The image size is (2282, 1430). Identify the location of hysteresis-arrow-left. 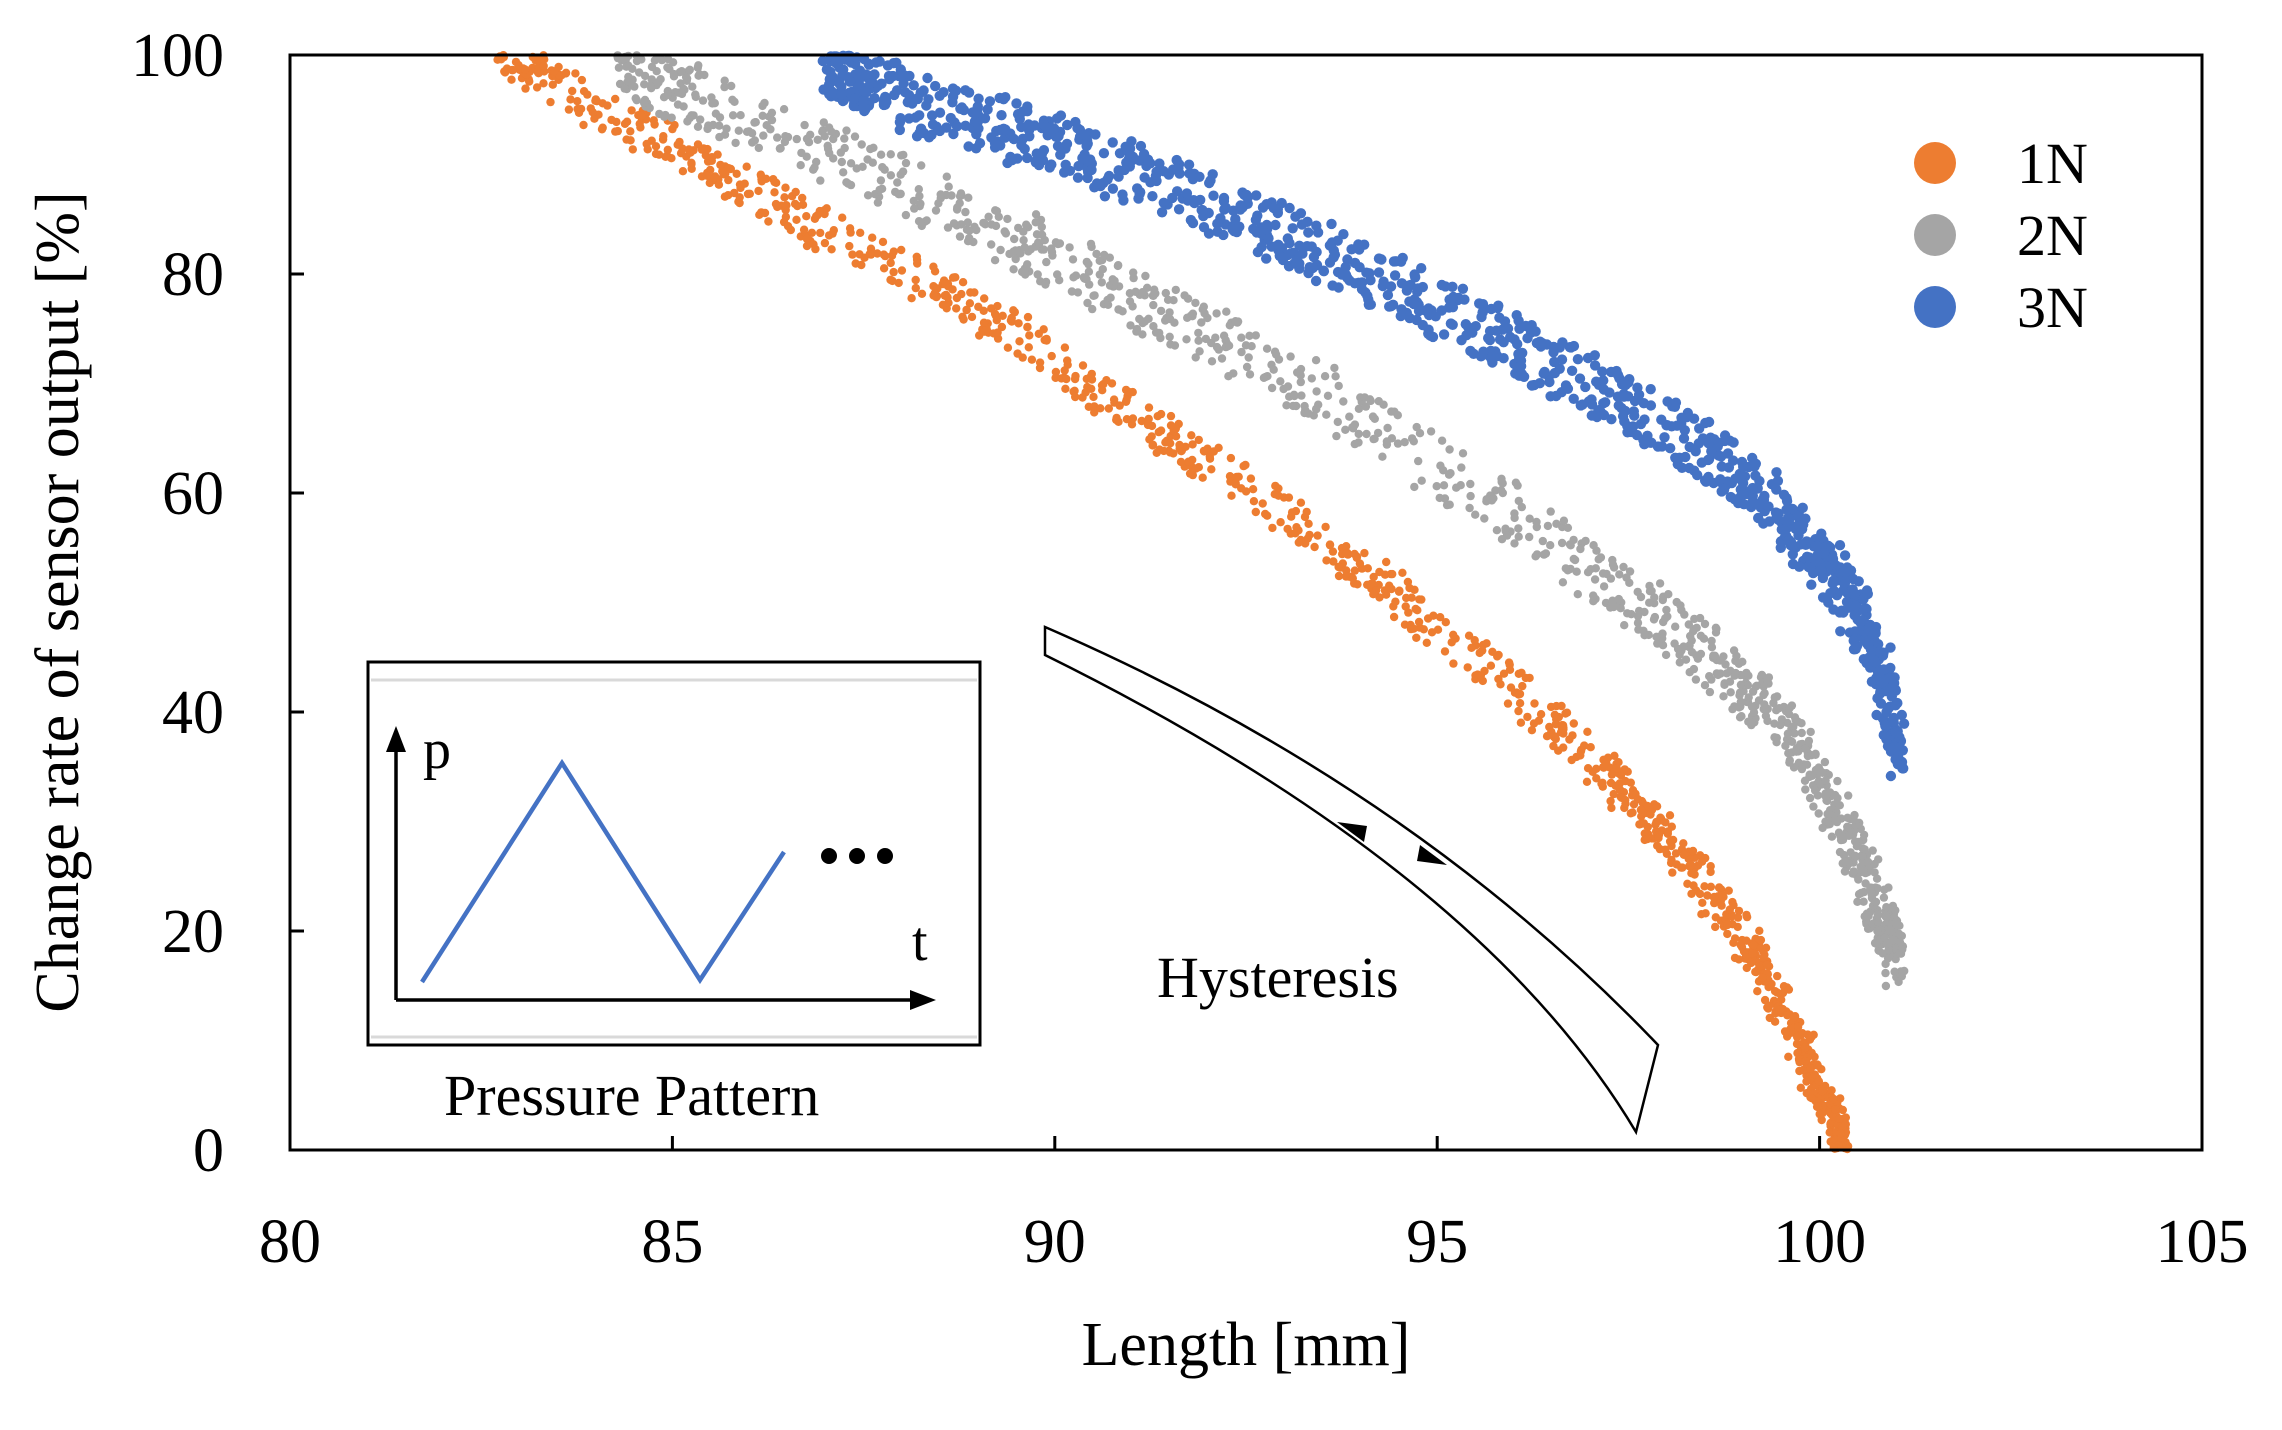
(1352, 832).